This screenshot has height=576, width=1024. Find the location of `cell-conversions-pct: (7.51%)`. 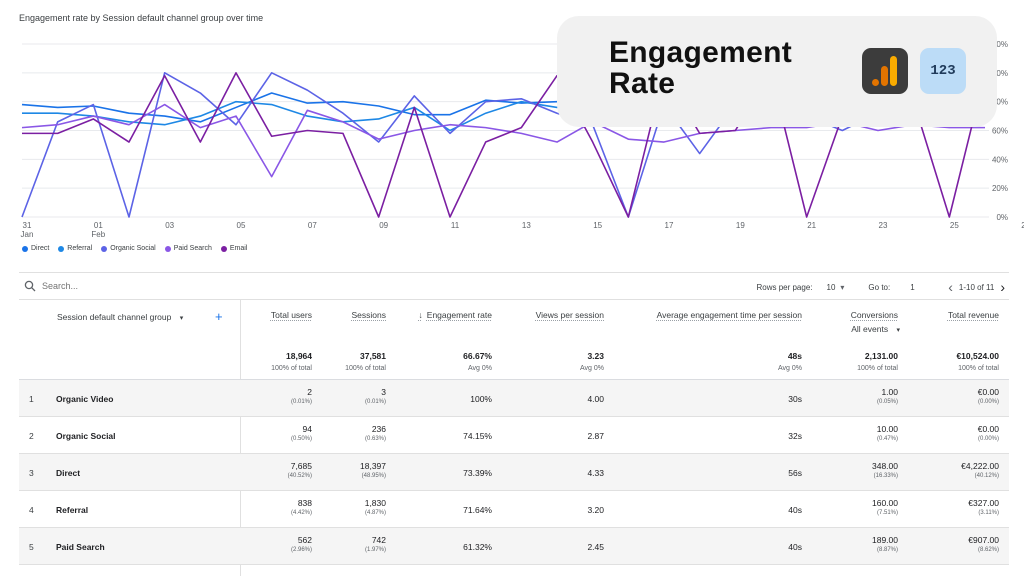

cell-conversions-pct: (7.51%) is located at coordinates (887, 513).